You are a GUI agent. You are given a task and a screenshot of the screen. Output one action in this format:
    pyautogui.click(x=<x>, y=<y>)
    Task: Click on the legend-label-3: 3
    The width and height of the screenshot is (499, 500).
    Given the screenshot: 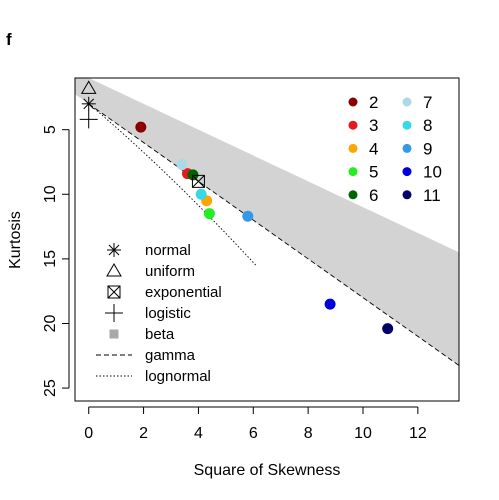 What is the action you would take?
    pyautogui.click(x=373, y=125)
    